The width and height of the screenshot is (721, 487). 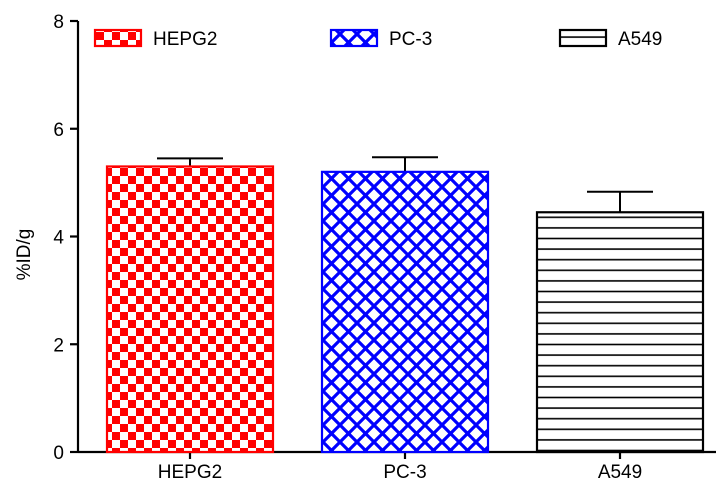 What do you see at coordinates (58, 238) in the screenshot?
I see `y-tick-label: 4` at bounding box center [58, 238].